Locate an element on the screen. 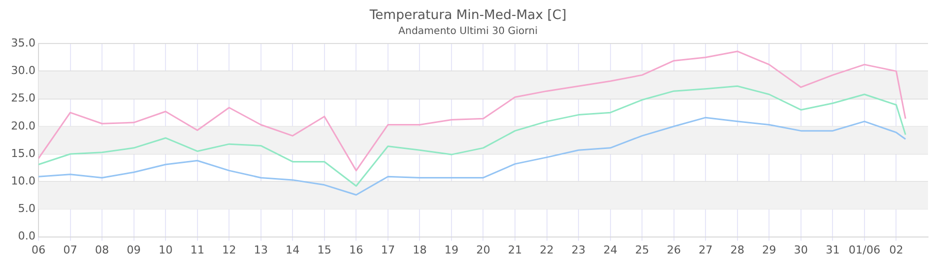 The height and width of the screenshot is (260, 940). y-tick-label: 25.0 is located at coordinates (23, 98).